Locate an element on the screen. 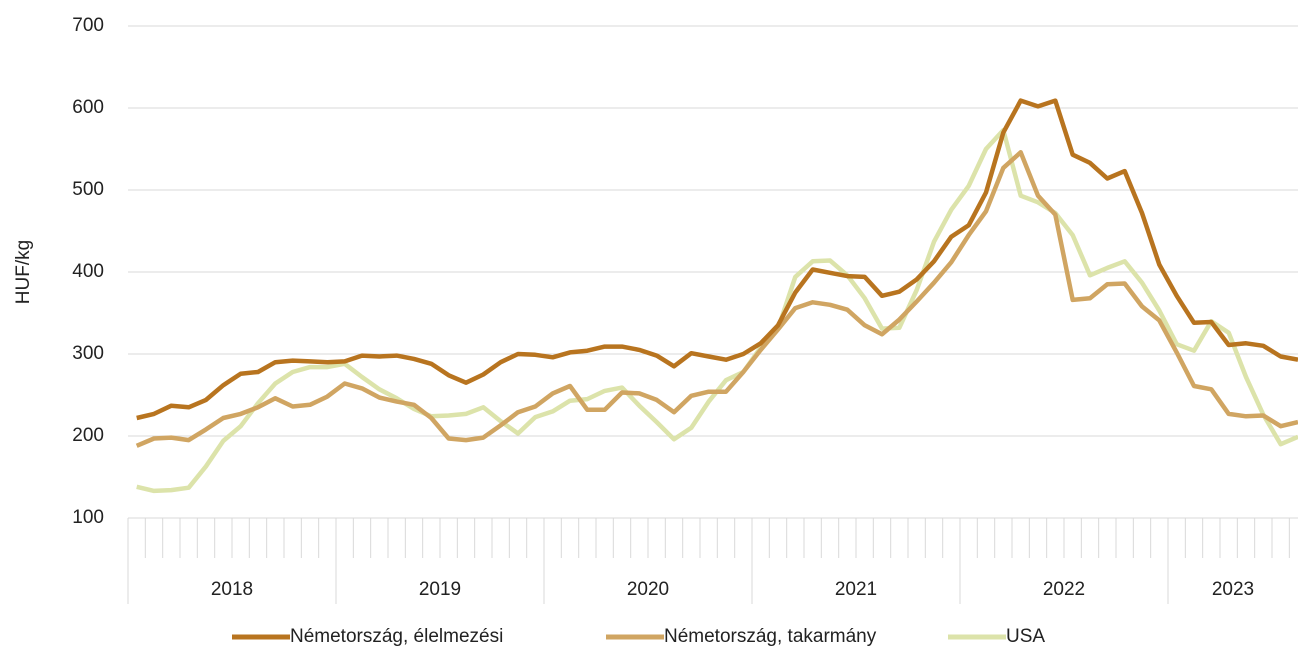 The image size is (1298, 651). y-axis-label: HUF/kg is located at coordinates (23, 272).